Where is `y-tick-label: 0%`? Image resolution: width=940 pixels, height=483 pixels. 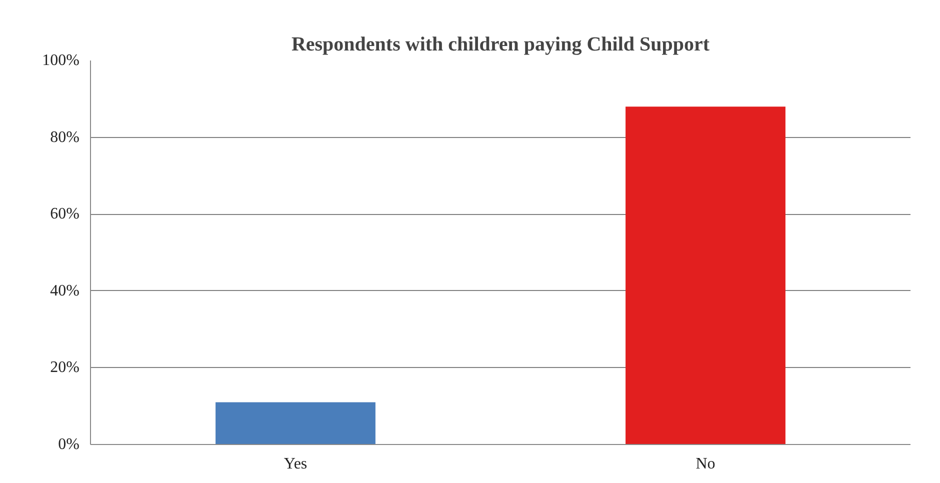
y-tick-label: 0% is located at coordinates (69, 444).